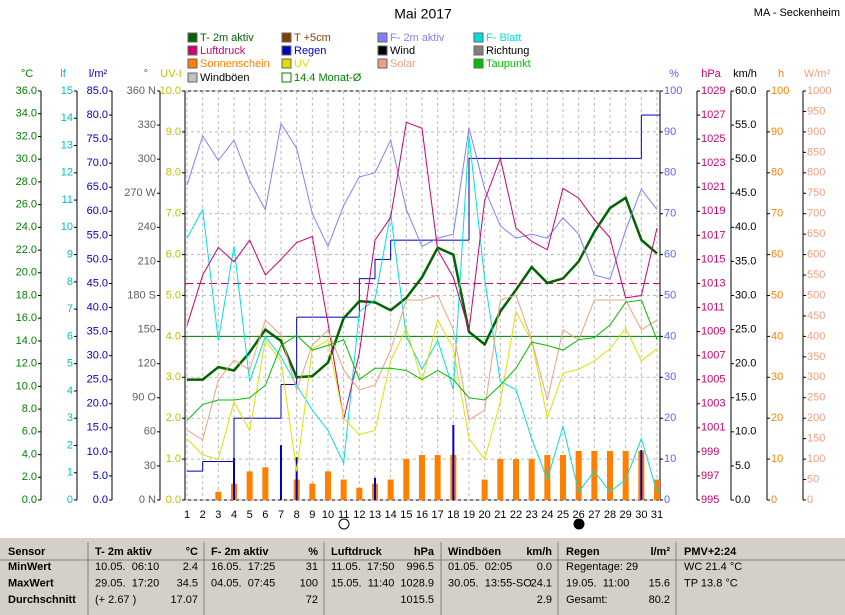 This screenshot has height=615, width=845. Describe the element at coordinates (97, 139) in the screenshot. I see `y-tick-label: 75.0` at that location.